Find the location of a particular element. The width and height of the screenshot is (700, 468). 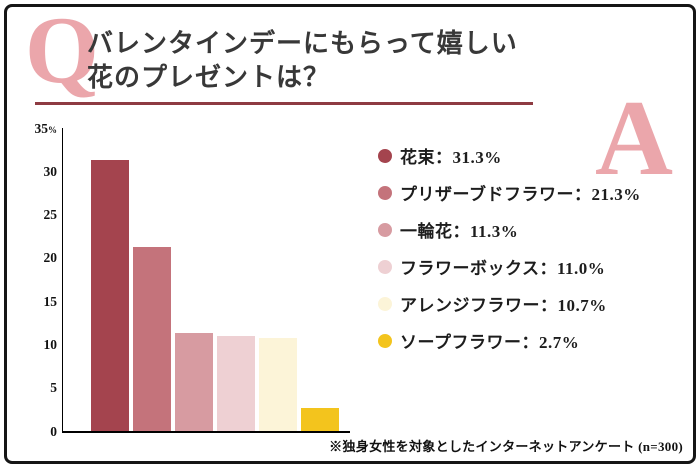

y-axis-tick-label: 25 is located at coordinates (50, 214).